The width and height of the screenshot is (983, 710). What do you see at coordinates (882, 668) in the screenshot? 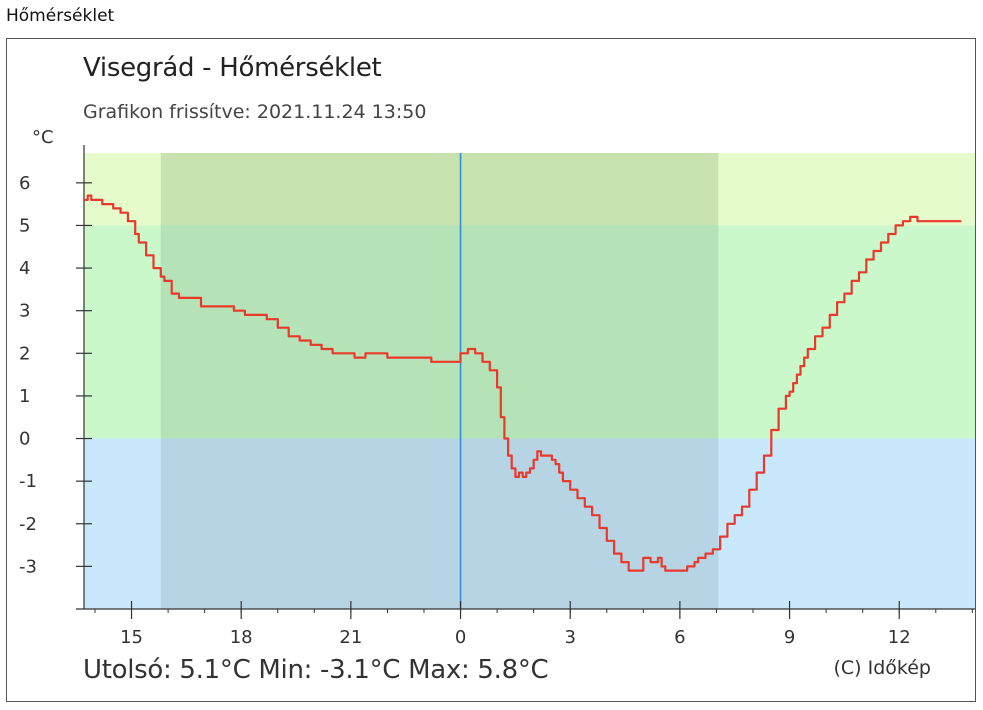
I see `copyright-text: (C) Időkép` at bounding box center [882, 668].